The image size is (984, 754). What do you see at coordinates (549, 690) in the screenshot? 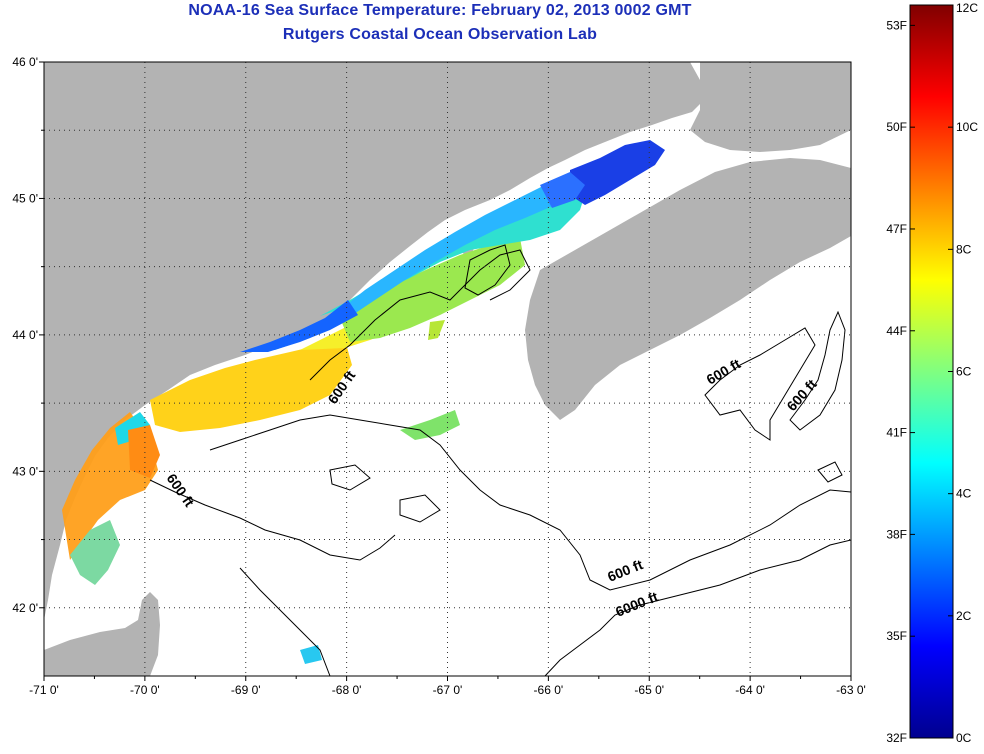
I see `lon-tick-label: -66 0'` at bounding box center [549, 690].